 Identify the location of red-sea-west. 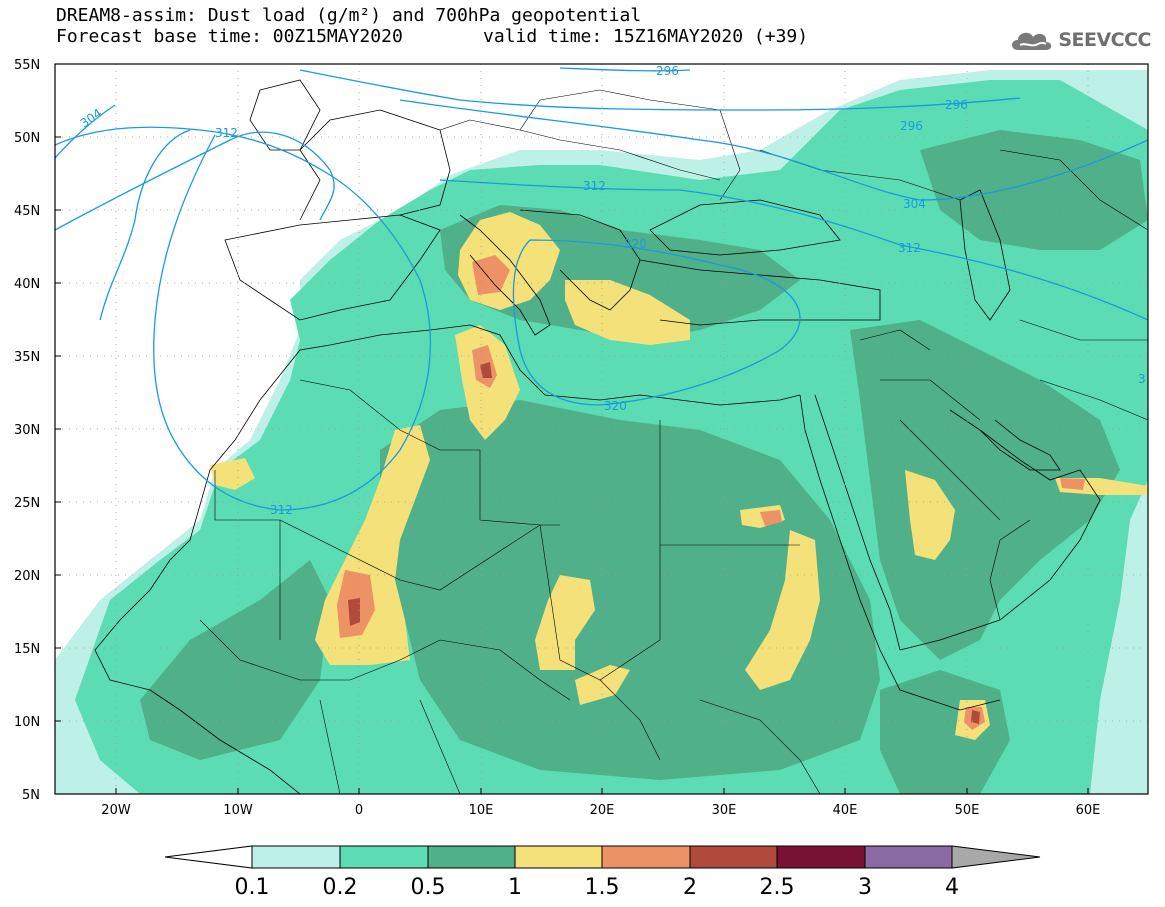
(900, 552).